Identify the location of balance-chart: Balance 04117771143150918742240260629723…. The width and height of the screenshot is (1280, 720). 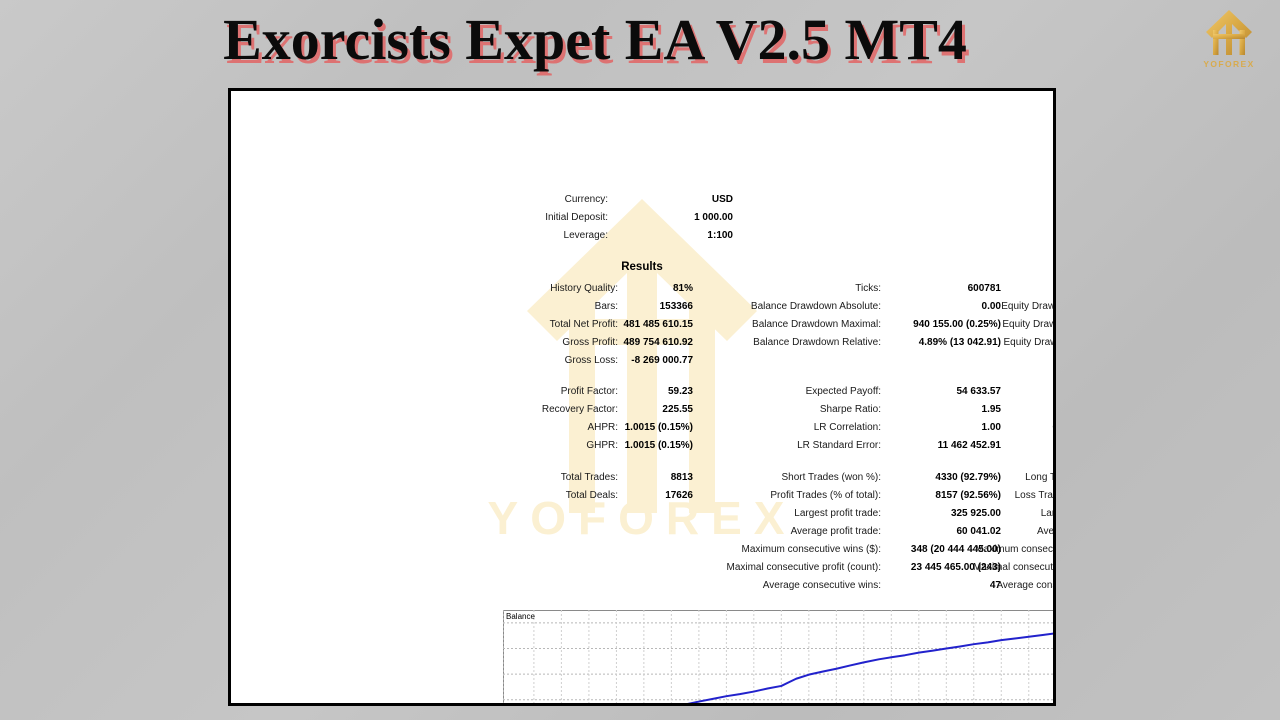
(778, 656).